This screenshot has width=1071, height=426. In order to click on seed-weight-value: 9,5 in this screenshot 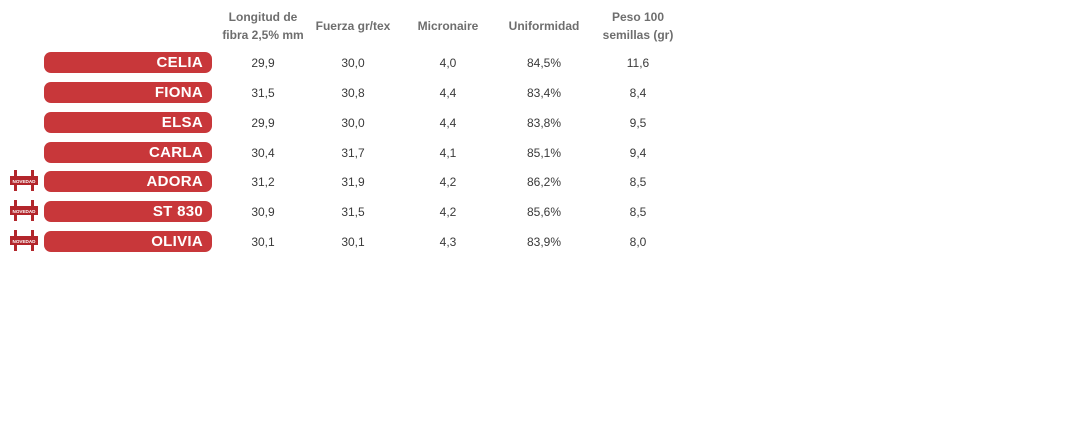, I will do `click(638, 123)`.